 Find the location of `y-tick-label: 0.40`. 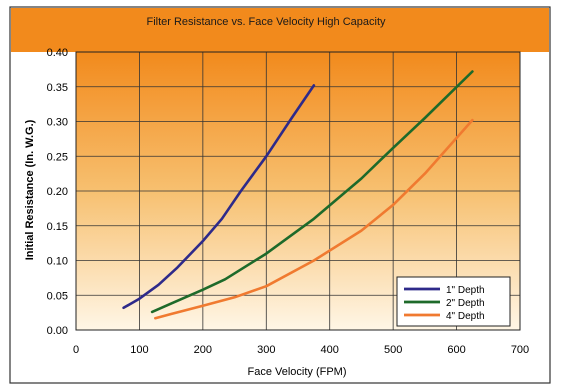

y-tick-label: 0.40 is located at coordinates (57, 53).